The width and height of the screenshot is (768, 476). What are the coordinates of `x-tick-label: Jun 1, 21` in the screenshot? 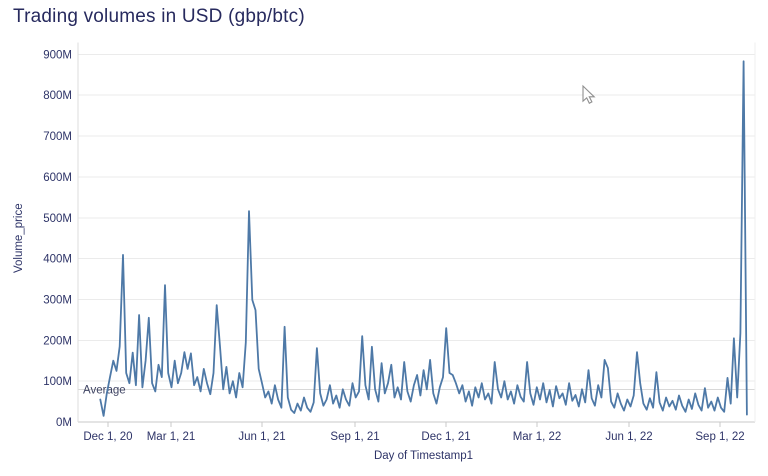 It's located at (261, 437).